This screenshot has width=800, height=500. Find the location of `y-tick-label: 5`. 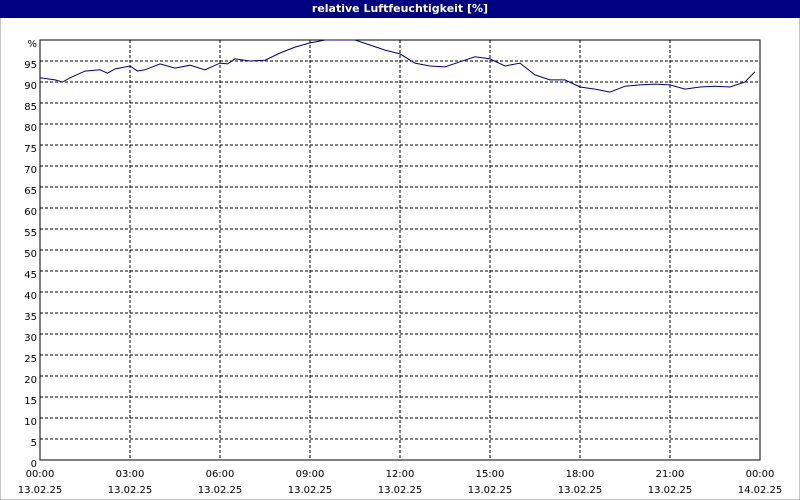

y-tick-label: 5 is located at coordinates (34, 443).